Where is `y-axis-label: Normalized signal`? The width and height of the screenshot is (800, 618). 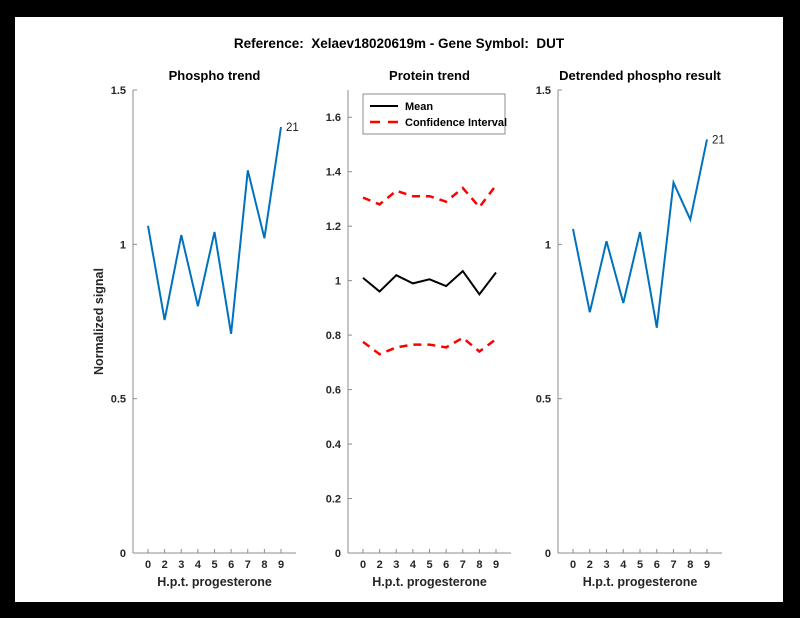
y-axis-label: Normalized signal is located at coordinates (99, 321).